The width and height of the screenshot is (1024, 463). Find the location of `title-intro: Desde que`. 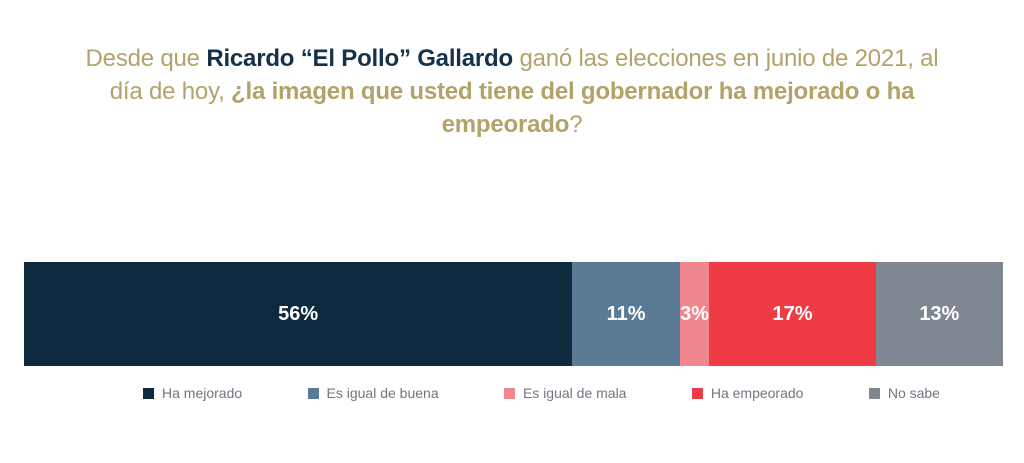

title-intro: Desde que is located at coordinates (146, 58).